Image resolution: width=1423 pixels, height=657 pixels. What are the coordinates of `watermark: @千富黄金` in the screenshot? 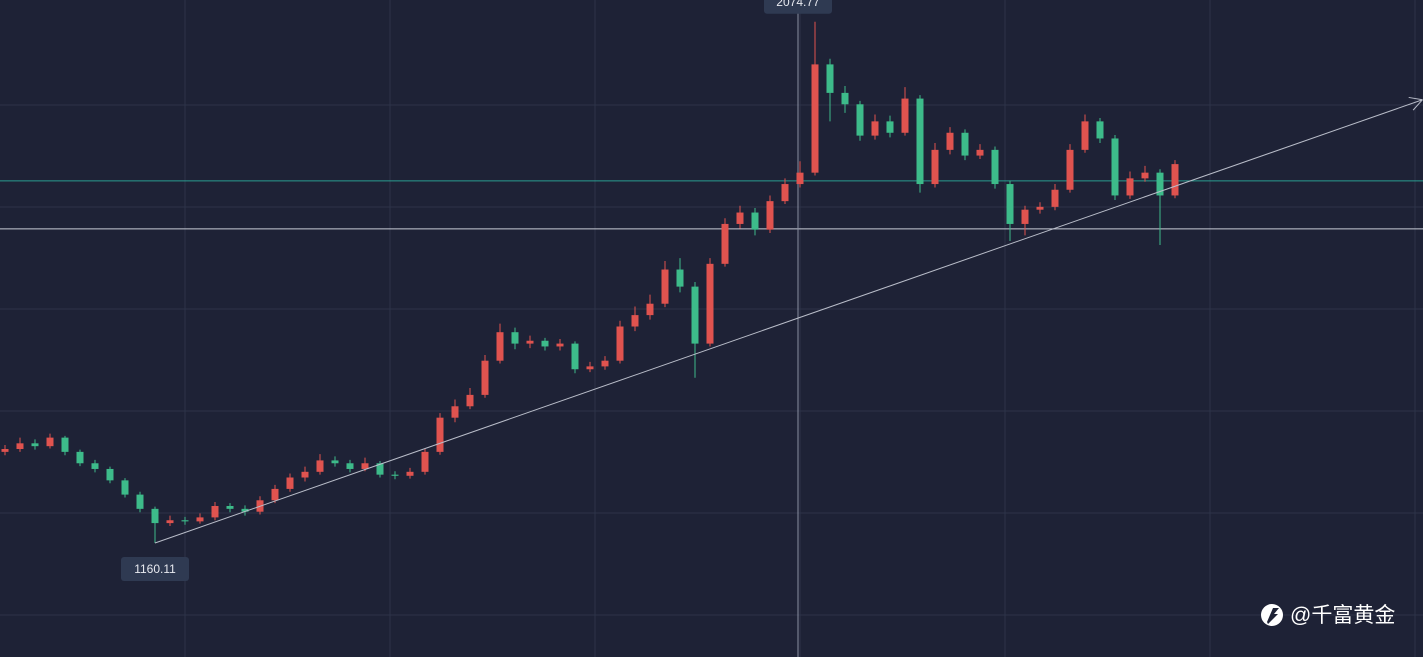 It's located at (1328, 615).